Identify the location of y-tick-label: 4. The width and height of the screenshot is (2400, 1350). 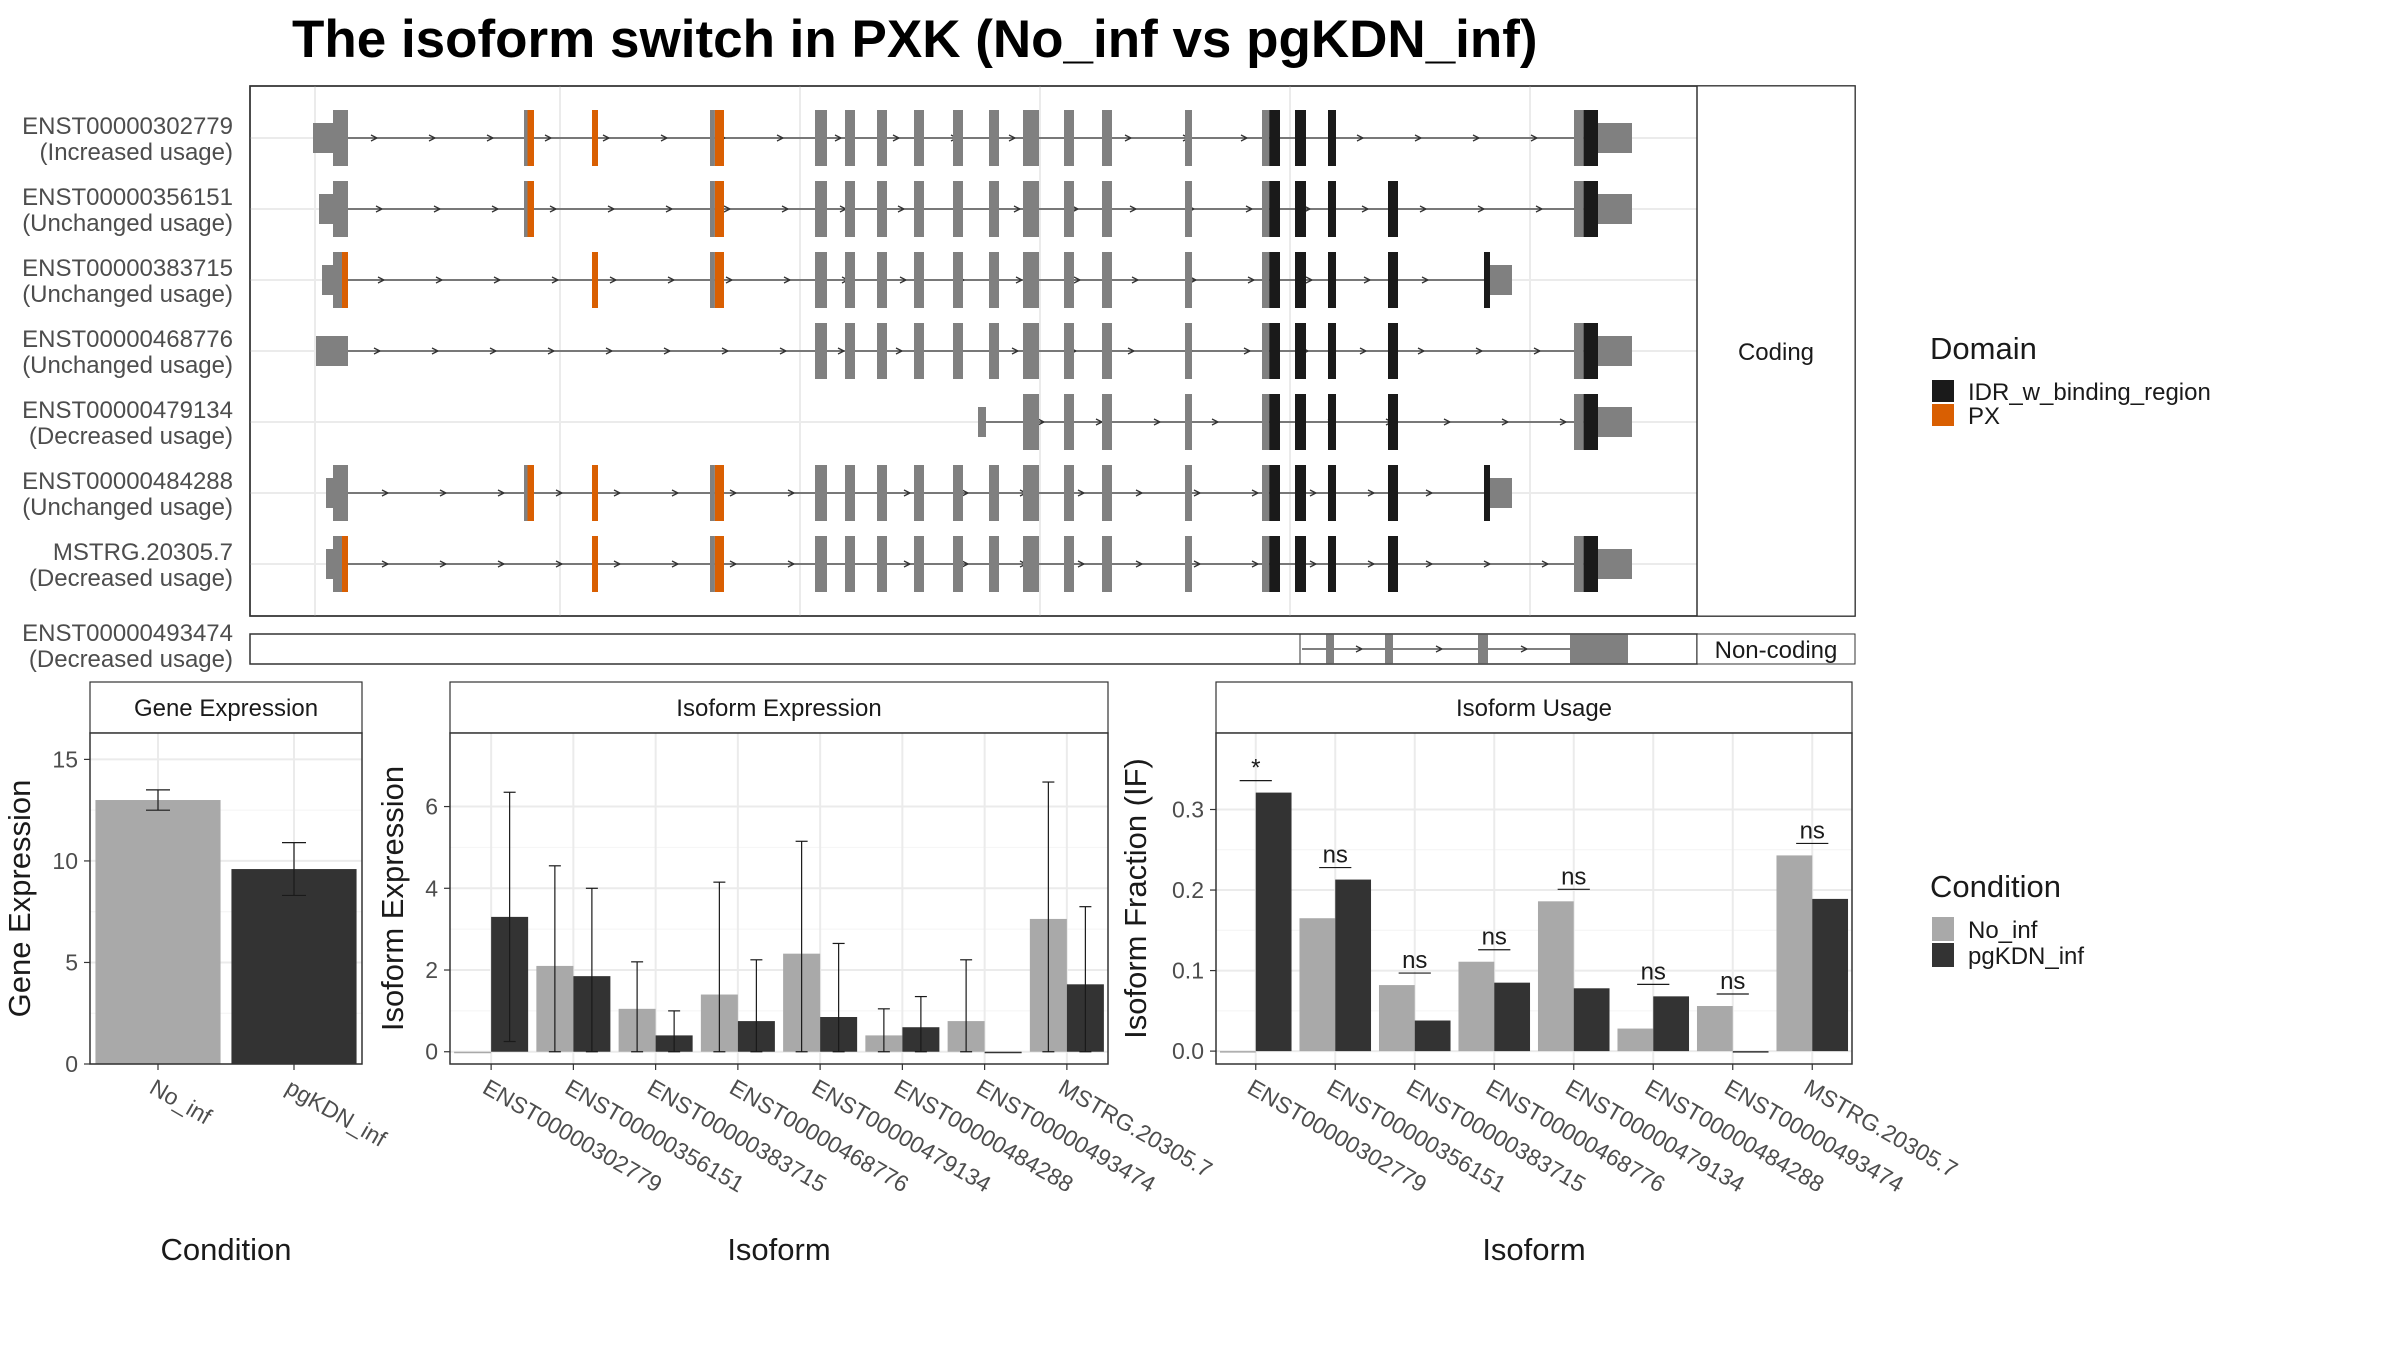
(431, 888).